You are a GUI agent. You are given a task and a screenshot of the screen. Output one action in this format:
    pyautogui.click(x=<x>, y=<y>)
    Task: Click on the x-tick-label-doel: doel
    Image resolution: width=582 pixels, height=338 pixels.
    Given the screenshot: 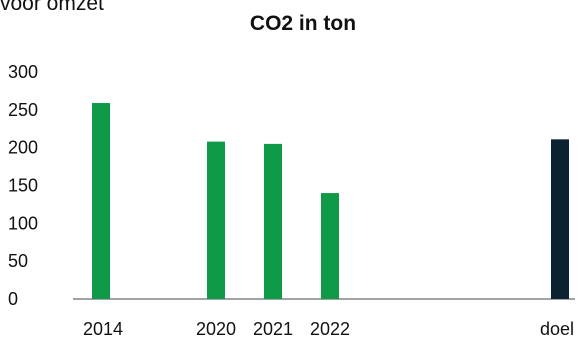 What is the action you would take?
    pyautogui.click(x=557, y=328)
    